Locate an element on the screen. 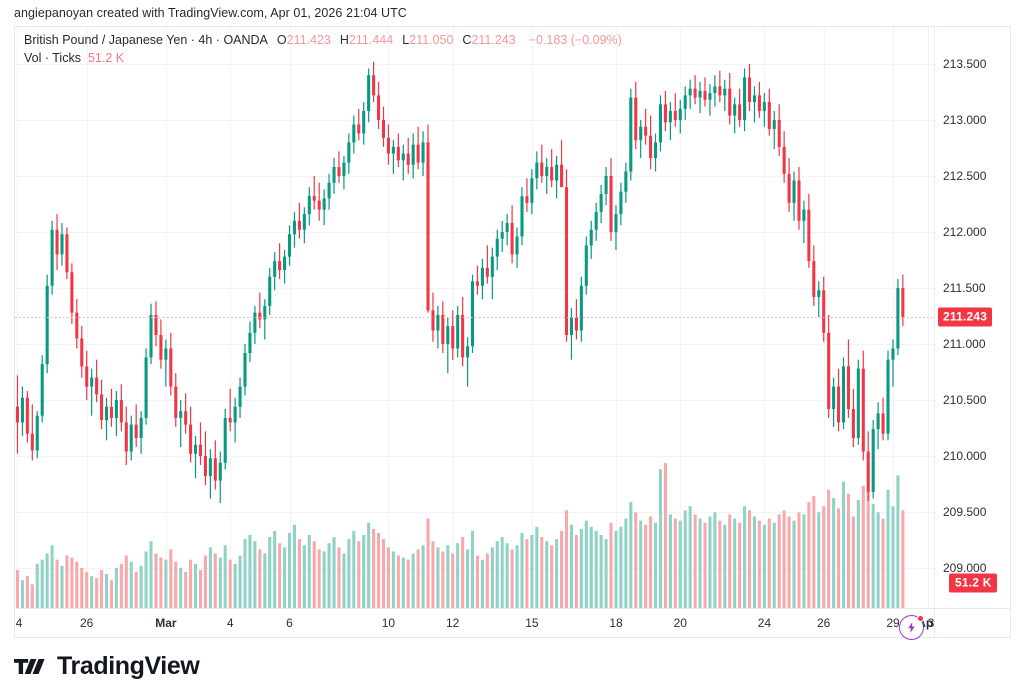 This screenshot has width=1024, height=699. price-tick: 209.000 is located at coordinates (965, 568).